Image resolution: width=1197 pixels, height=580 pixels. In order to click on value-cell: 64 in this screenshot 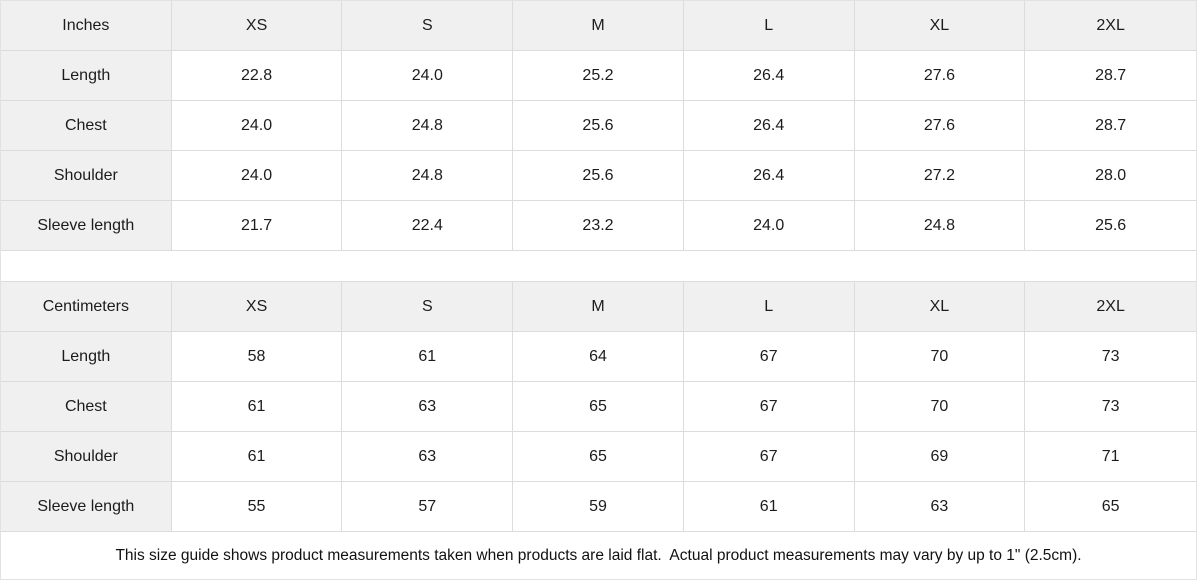, I will do `click(598, 357)`.